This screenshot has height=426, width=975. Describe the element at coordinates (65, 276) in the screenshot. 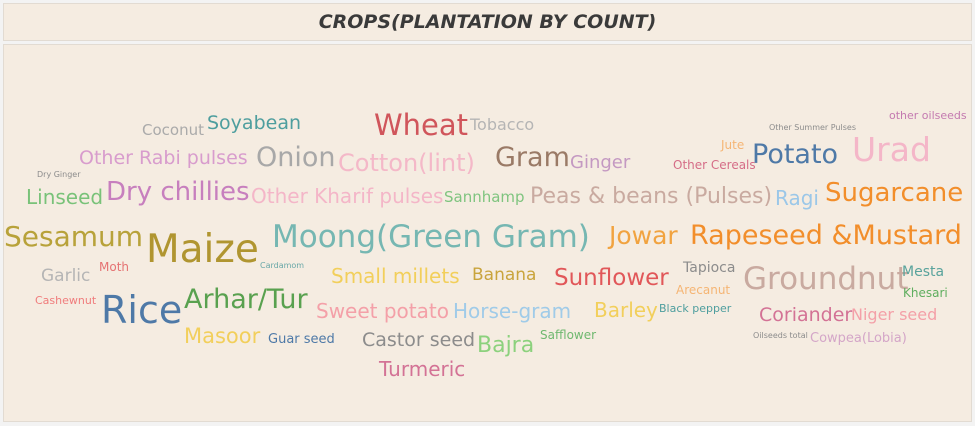

I see `word-garlic: Garlic` at that location.